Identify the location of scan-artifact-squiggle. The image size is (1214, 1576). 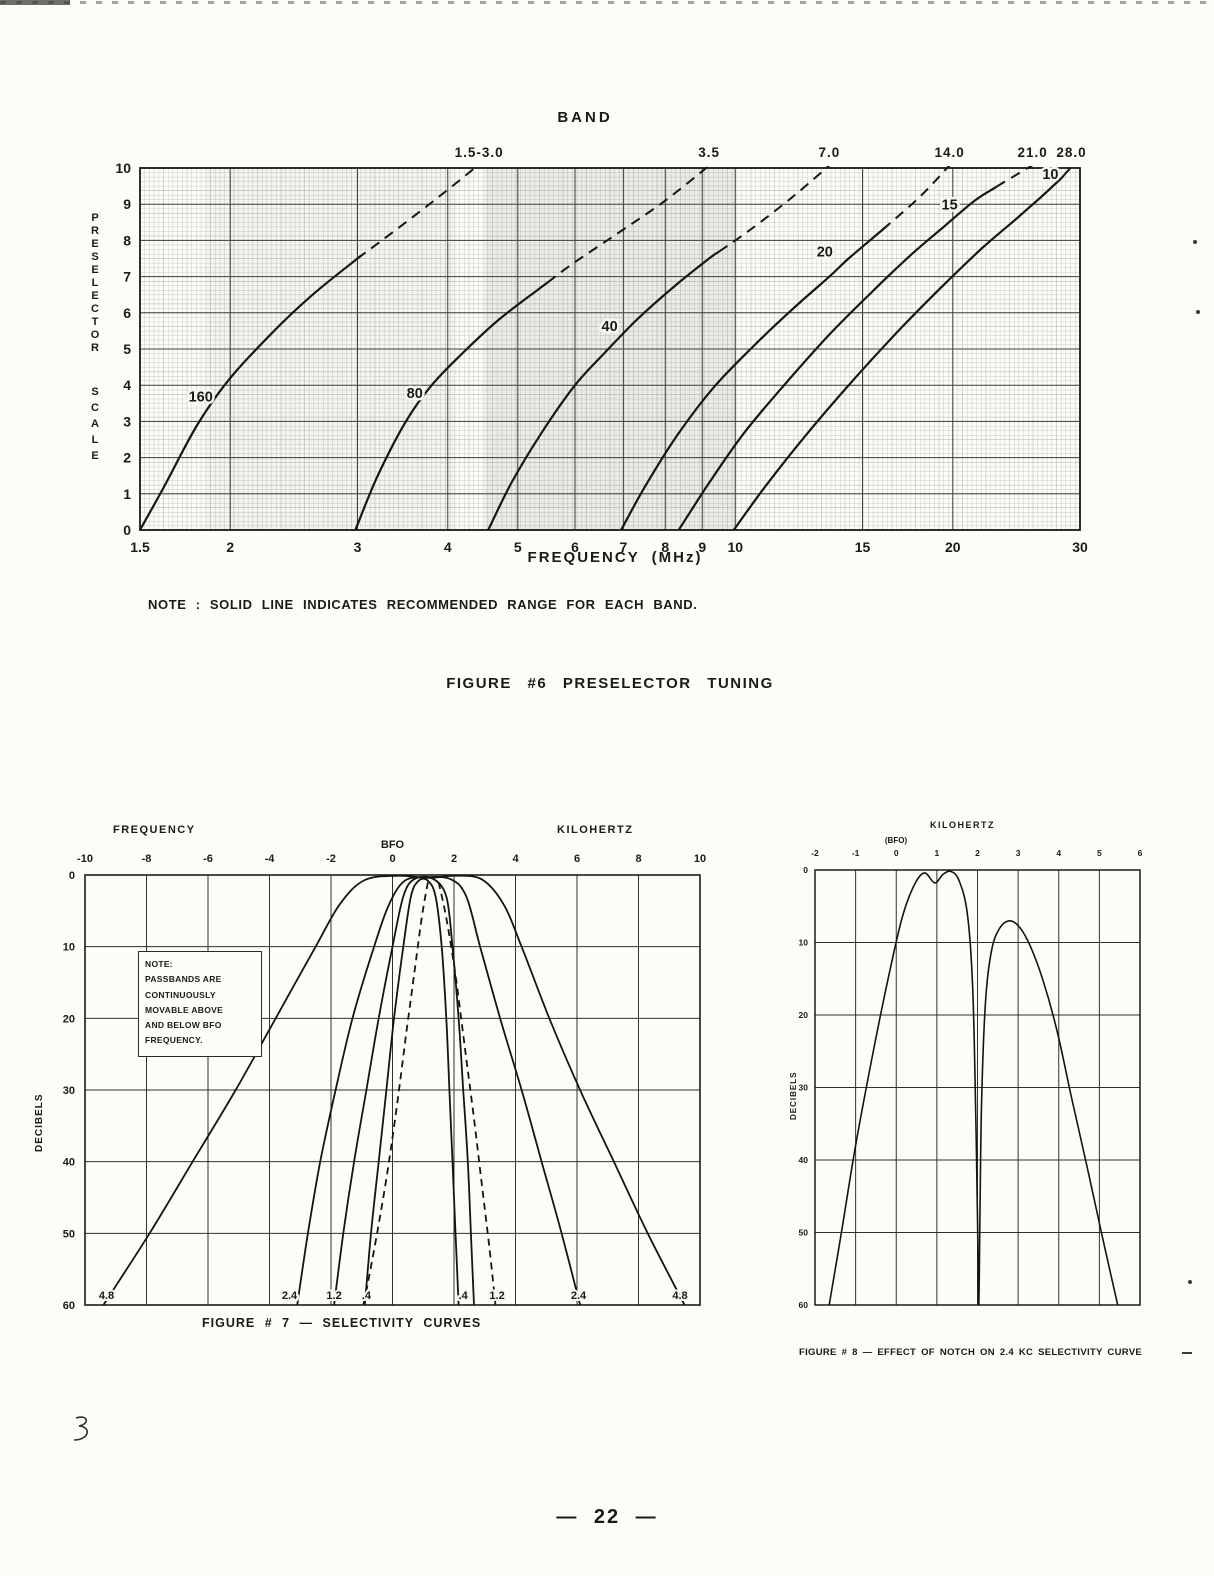
(80, 1428).